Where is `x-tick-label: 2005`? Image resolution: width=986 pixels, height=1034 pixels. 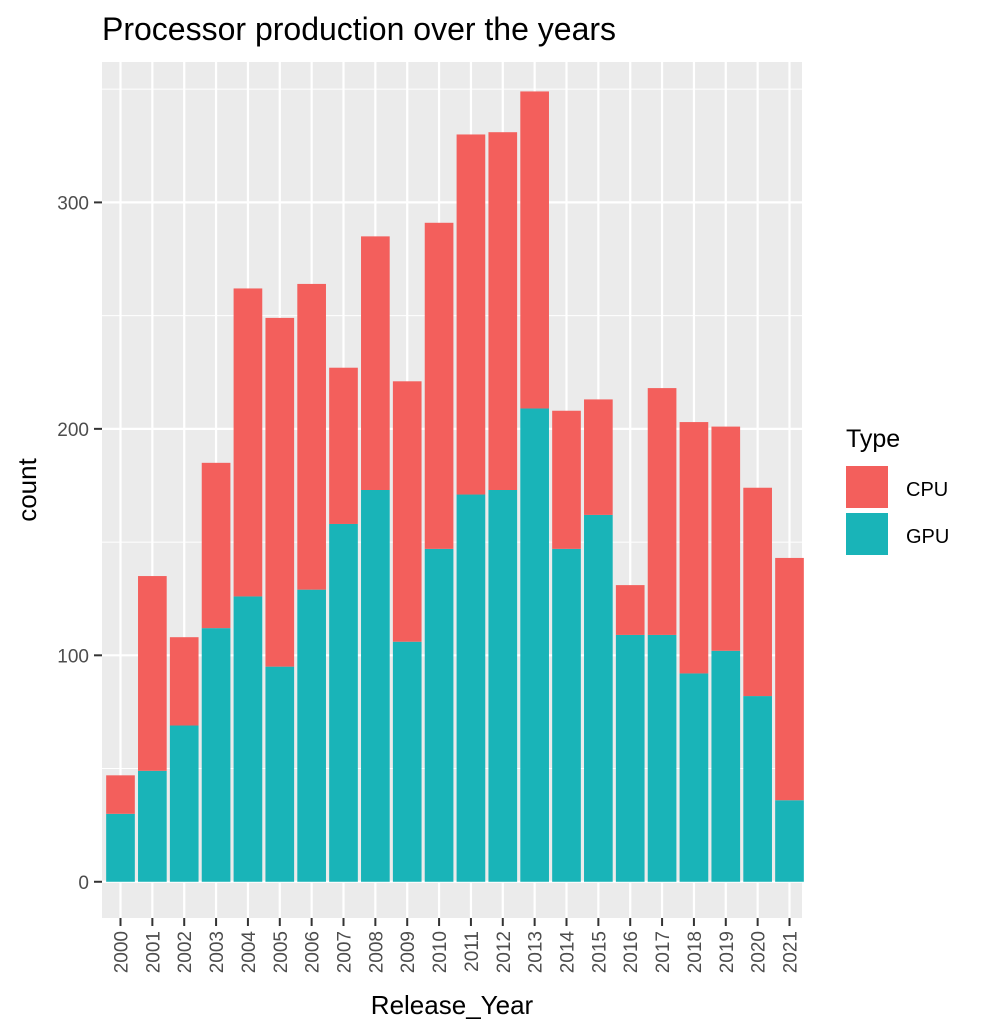 x-tick-label: 2005 is located at coordinates (281, 952).